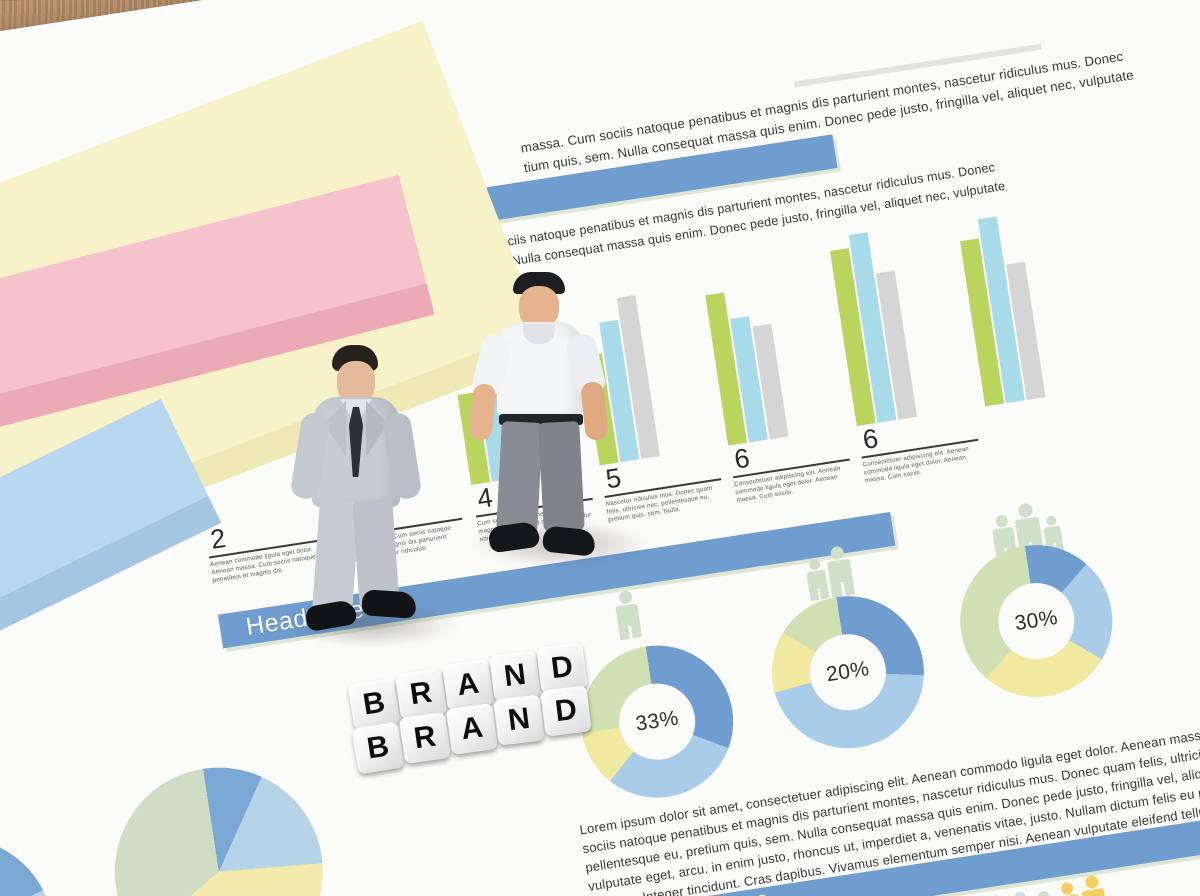  What do you see at coordinates (356, 442) in the screenshot?
I see `figurine-tie` at bounding box center [356, 442].